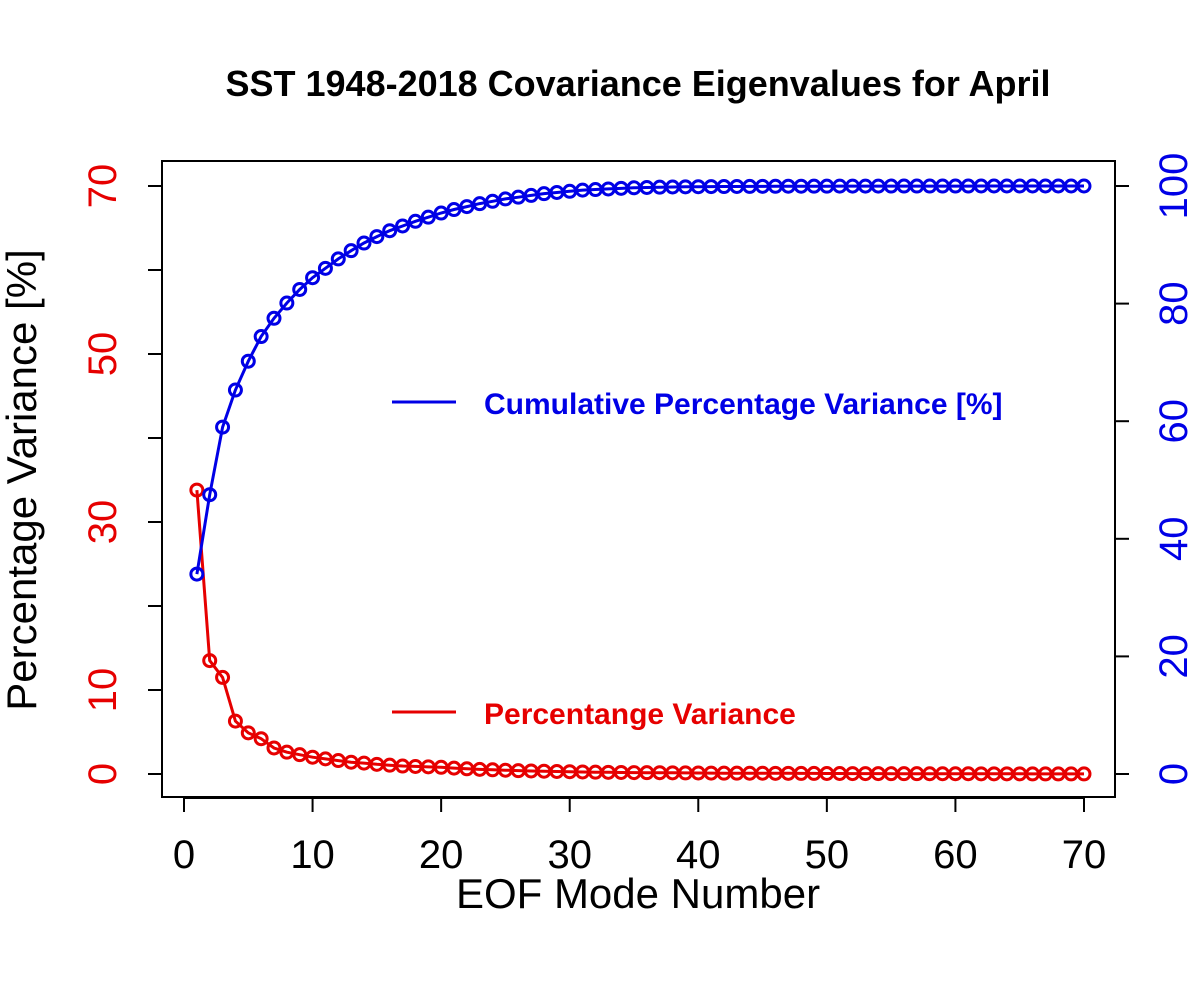 The height and width of the screenshot is (1000, 1200). What do you see at coordinates (1084, 855) in the screenshot?
I see `x-tick-label: 70` at bounding box center [1084, 855].